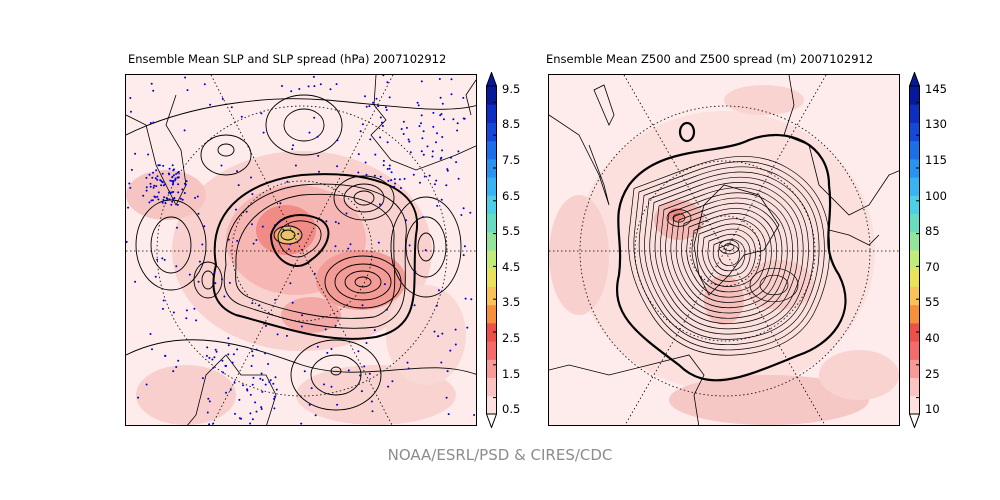 This screenshot has height=500, width=1000. What do you see at coordinates (914, 250) in the screenshot?
I see `z500-colorbar` at bounding box center [914, 250].